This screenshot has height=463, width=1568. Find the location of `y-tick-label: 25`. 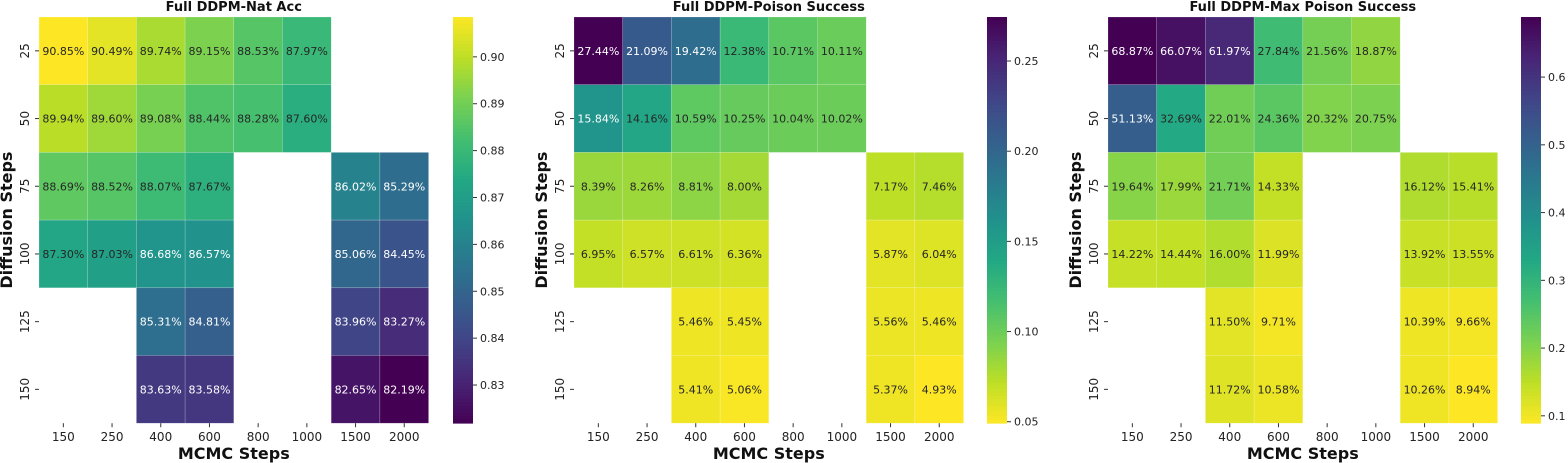

y-tick-label: 25 is located at coordinates (1094, 50).